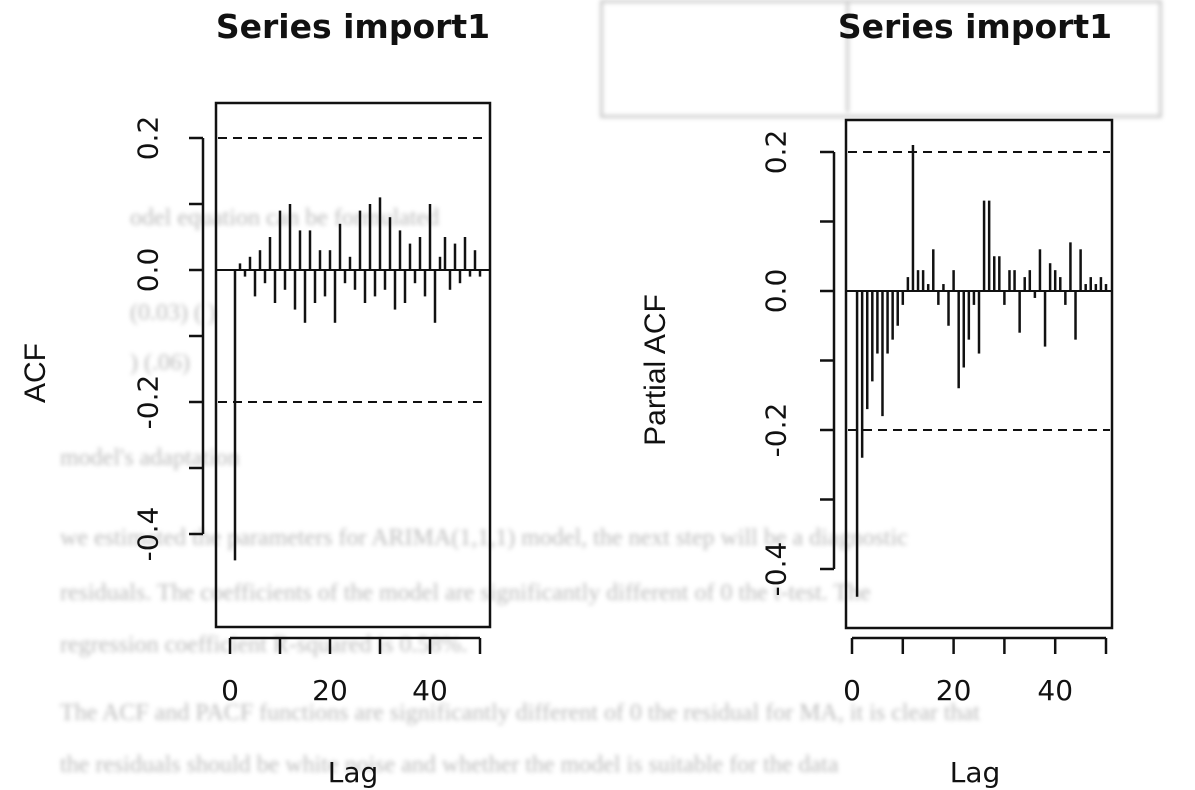 The image size is (1195, 790). Describe the element at coordinates (776, 291) in the screenshot. I see `pacf-y-tick-label: 0.0` at that location.